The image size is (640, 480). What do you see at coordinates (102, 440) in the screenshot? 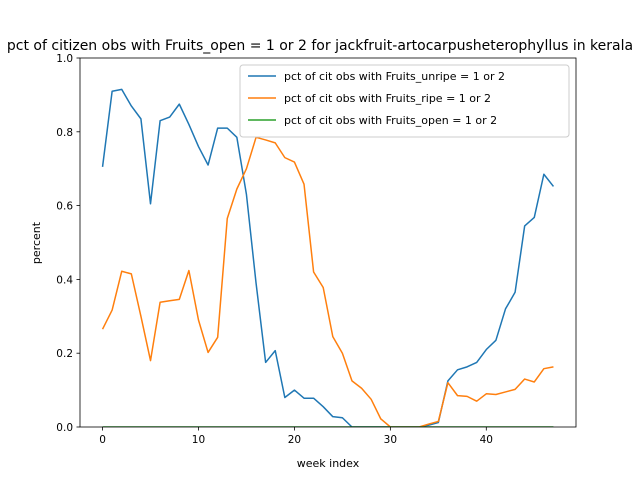
I see `x-tick-label: 0` at bounding box center [102, 440].